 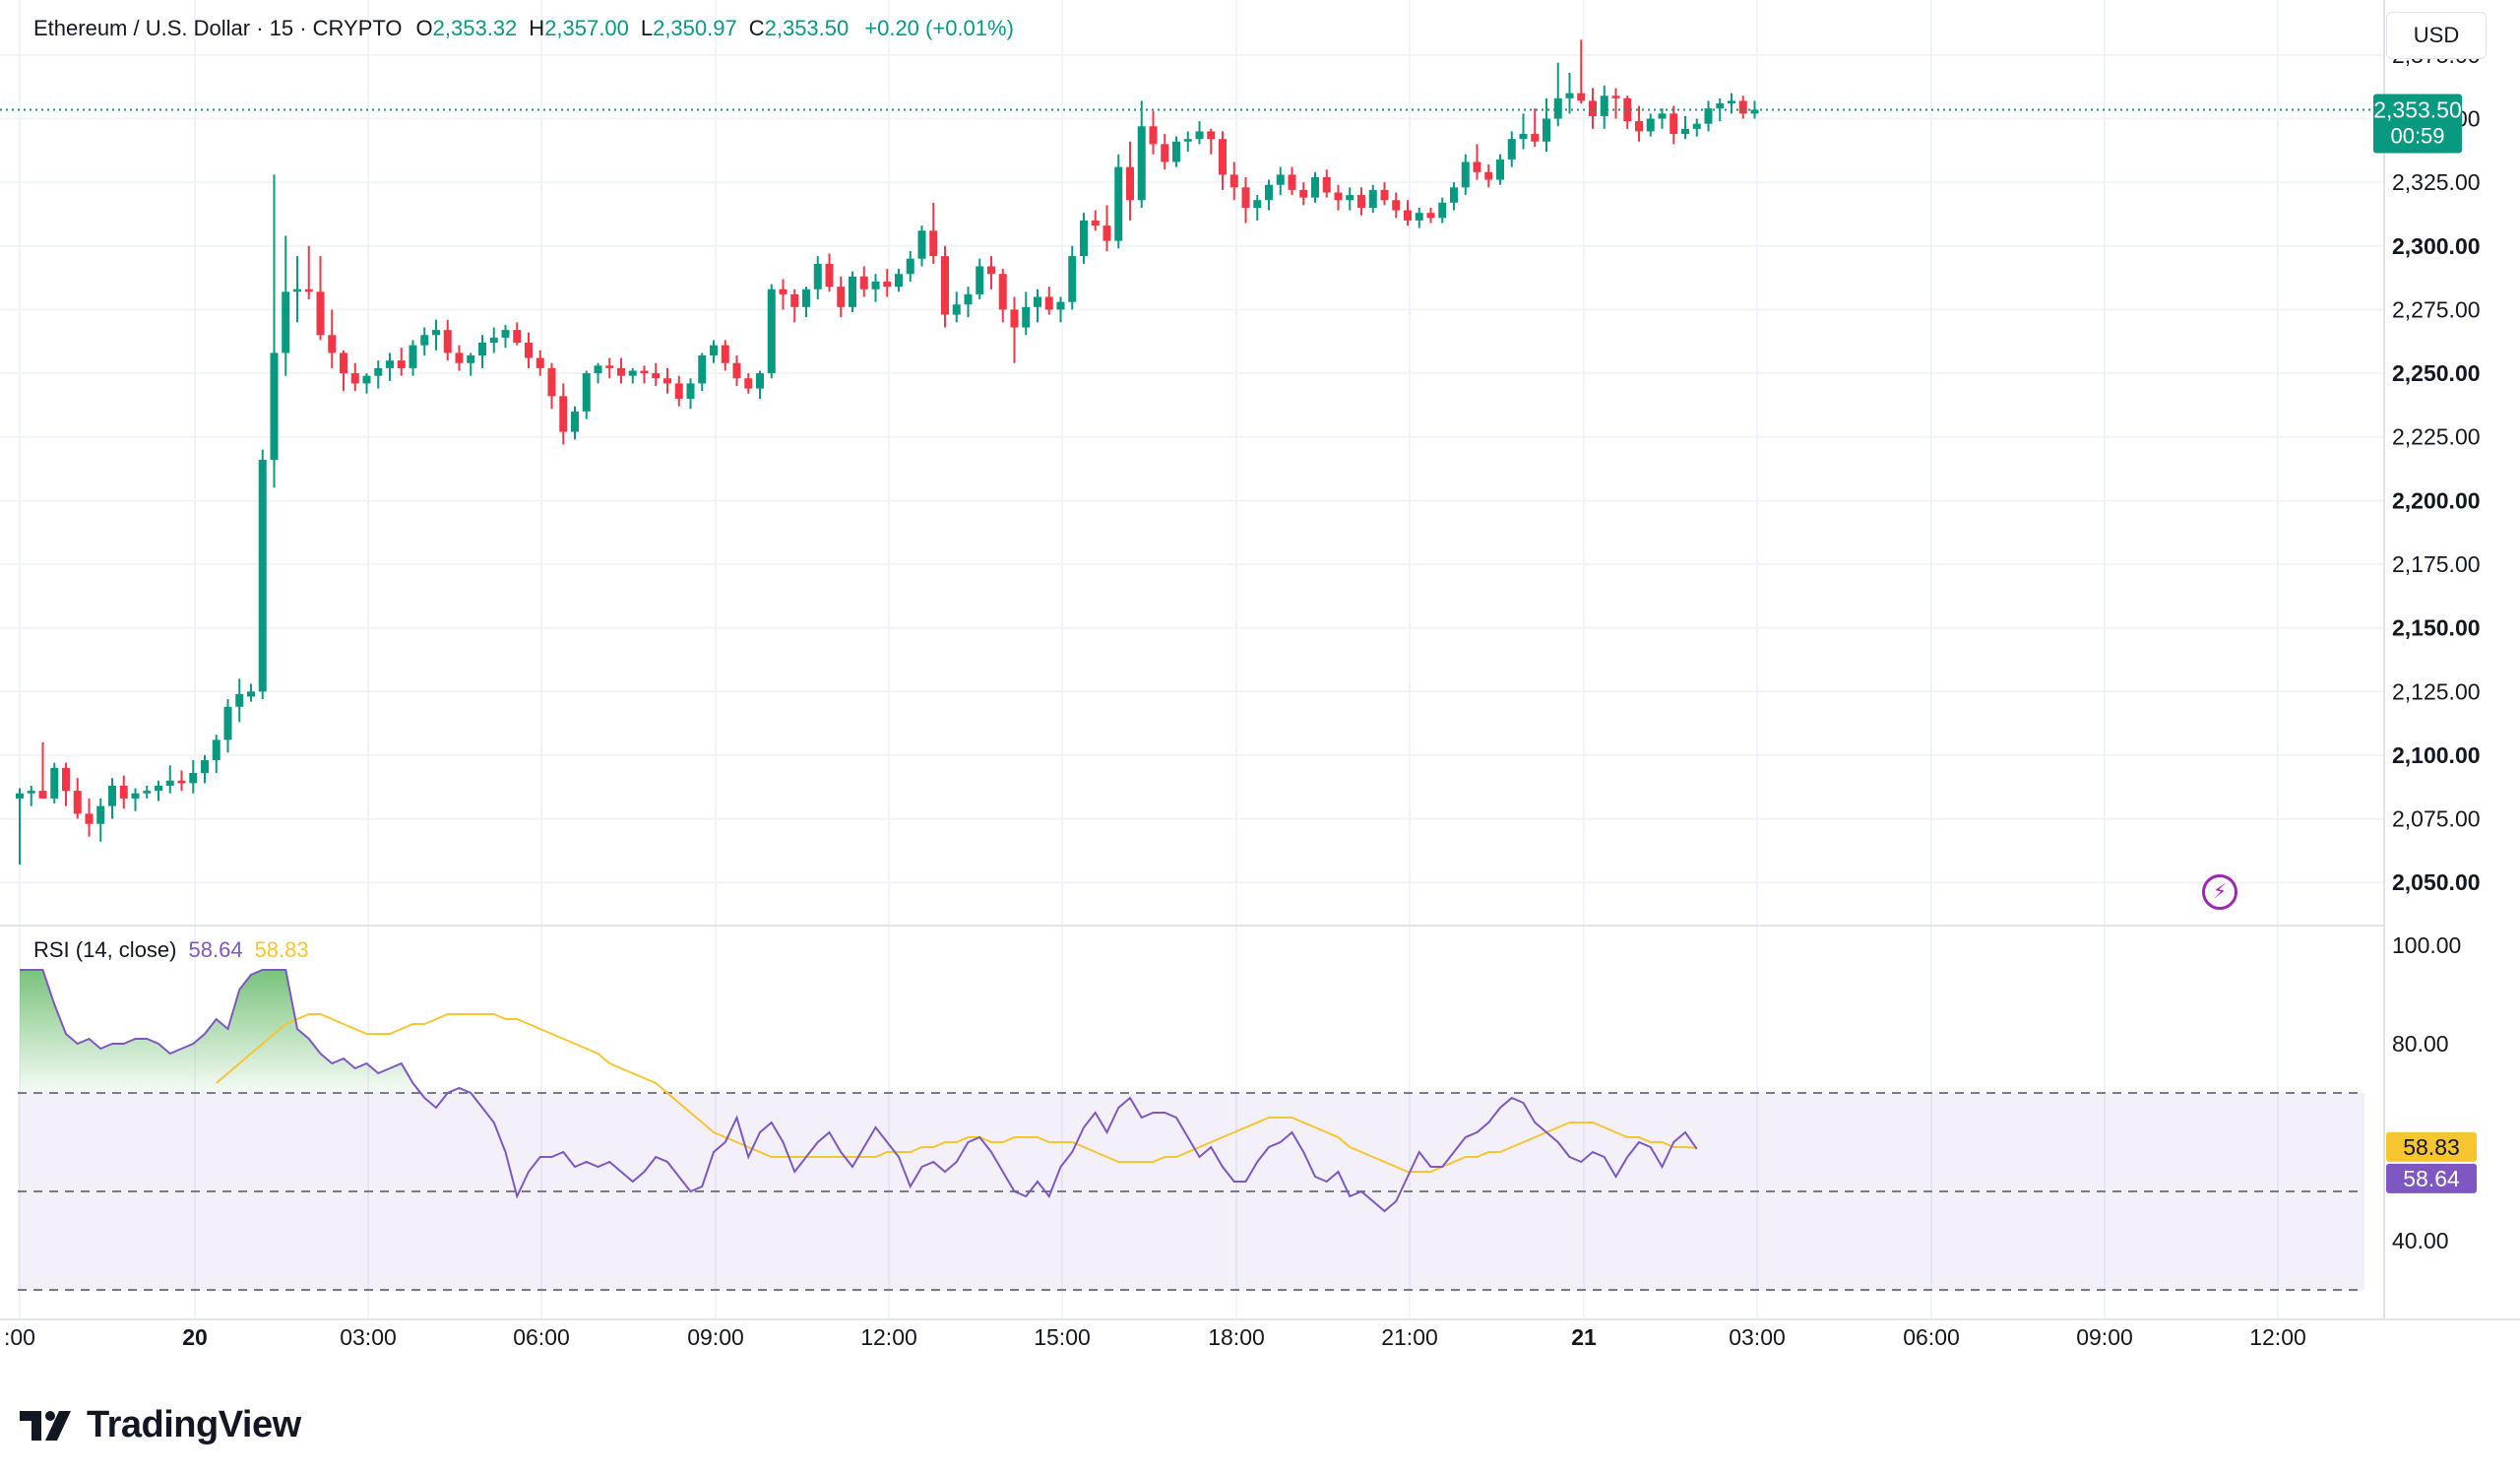 What do you see at coordinates (695, 28) in the screenshot?
I see `low-value: 2,350.97` at bounding box center [695, 28].